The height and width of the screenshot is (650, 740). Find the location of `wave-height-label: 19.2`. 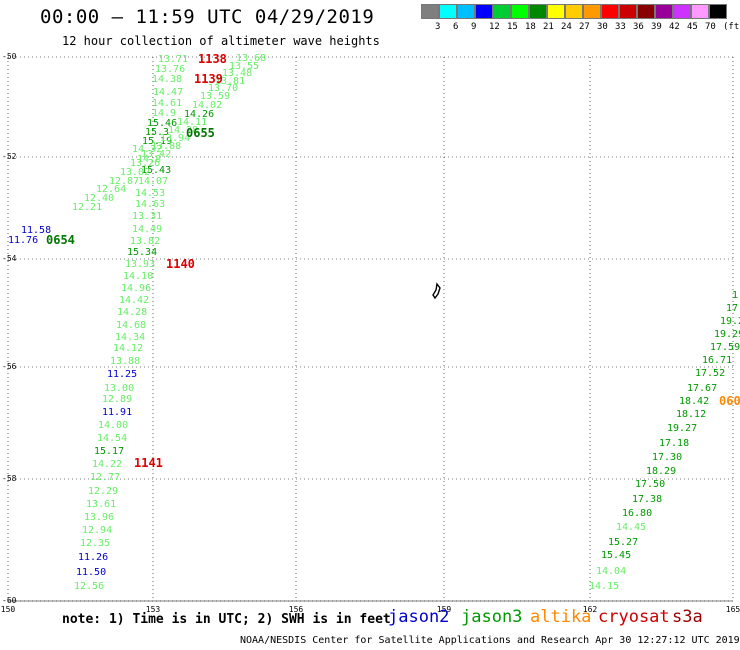

wave-height-label: 19.2 is located at coordinates (730, 321).